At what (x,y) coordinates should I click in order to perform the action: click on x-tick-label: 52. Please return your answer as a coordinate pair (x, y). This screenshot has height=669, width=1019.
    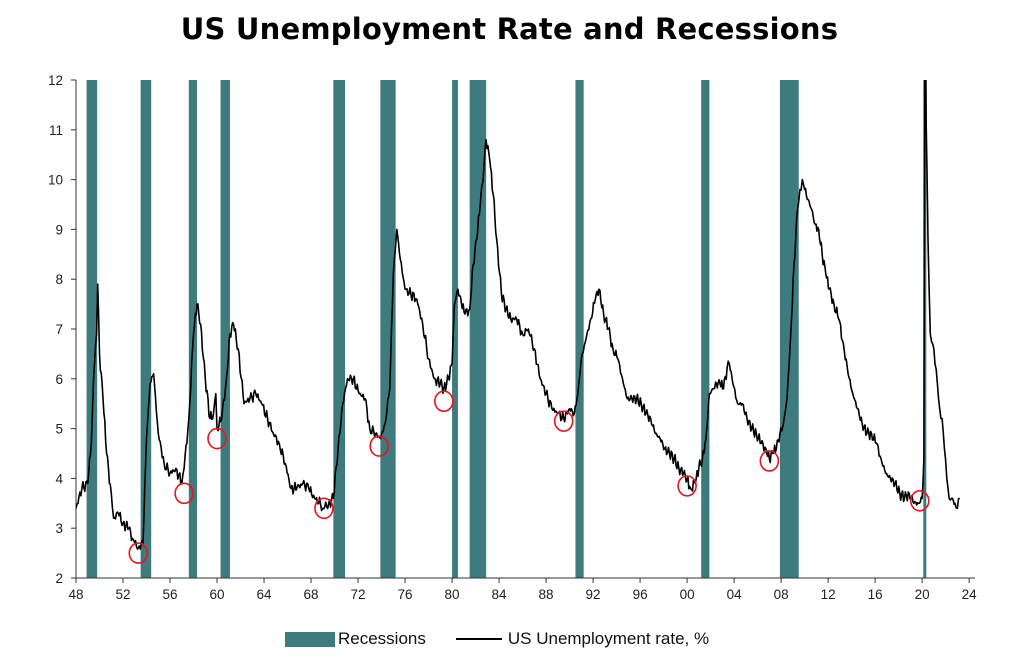
    Looking at the image, I should click on (122, 594).